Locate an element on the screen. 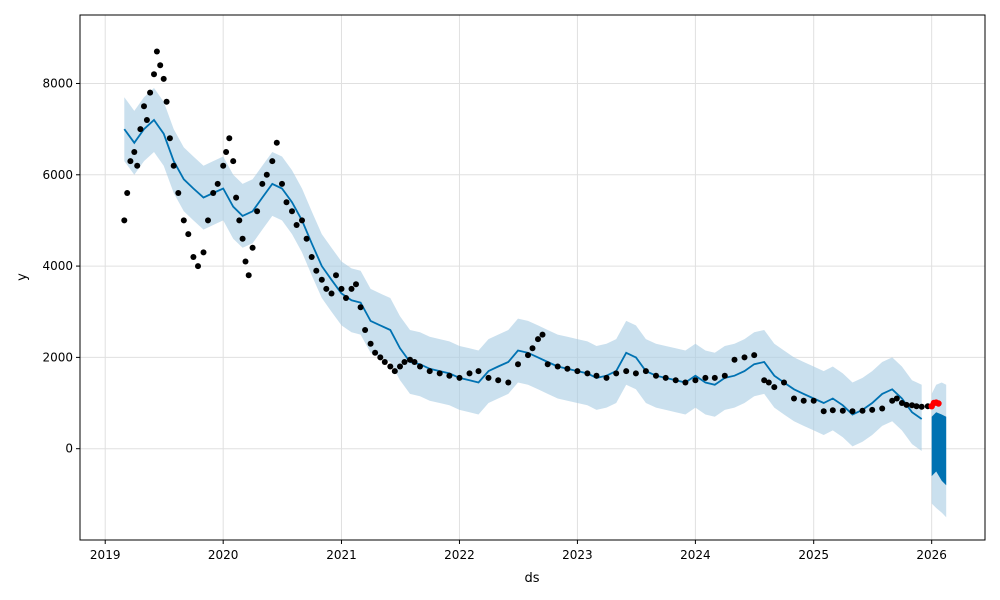 This screenshot has width=1000, height=600. x-tick-label: 2022 is located at coordinates (459, 555).